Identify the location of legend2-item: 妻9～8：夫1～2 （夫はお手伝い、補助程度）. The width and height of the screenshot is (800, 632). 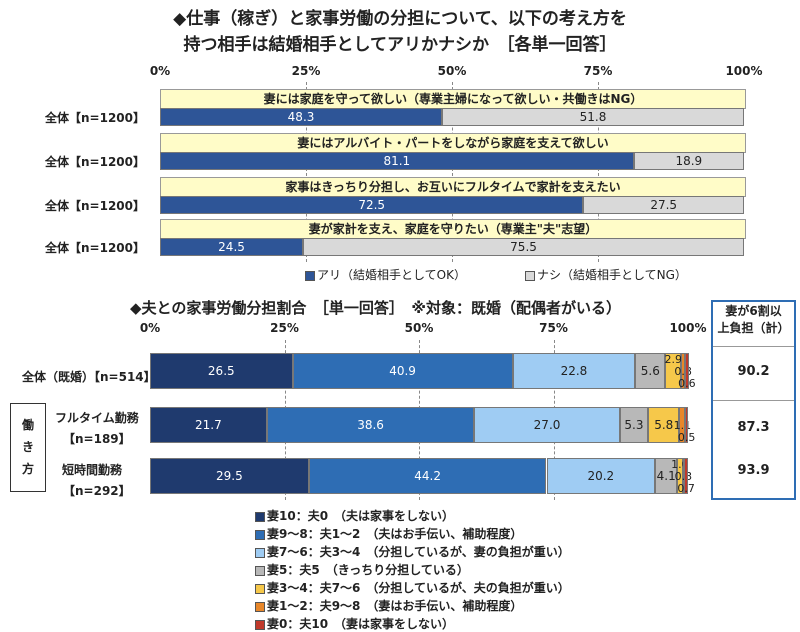
(388, 533).